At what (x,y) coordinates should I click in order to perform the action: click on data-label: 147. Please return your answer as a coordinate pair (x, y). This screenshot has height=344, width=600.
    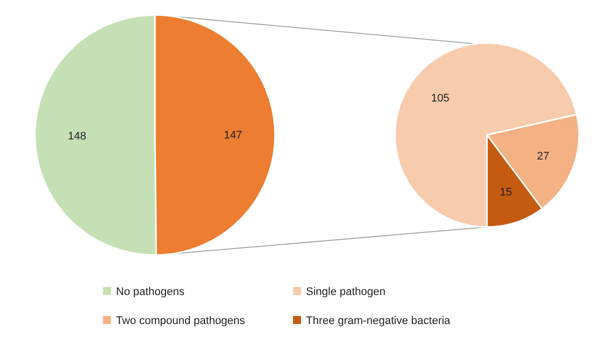
    Looking at the image, I should click on (233, 135).